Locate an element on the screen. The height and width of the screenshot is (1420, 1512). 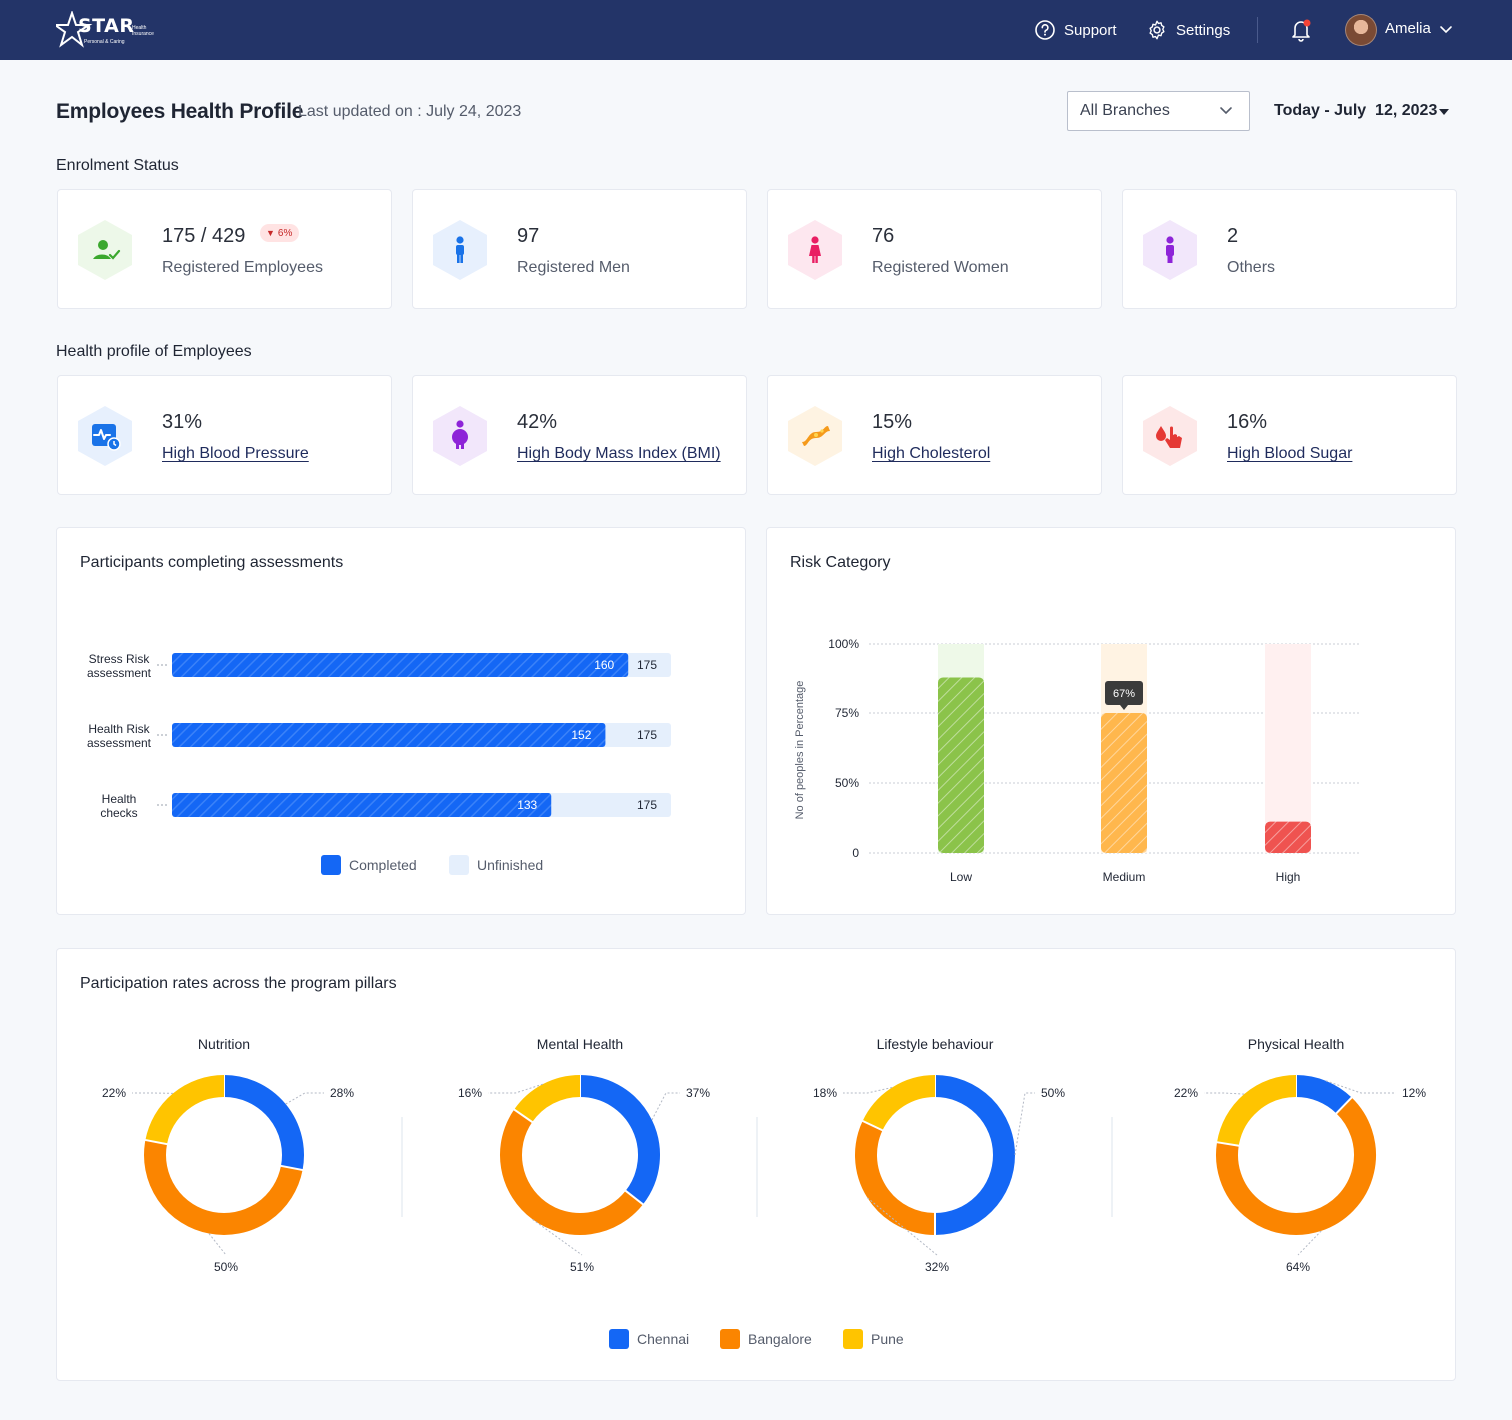
health-metric-card: 15% High Cholesterol is located at coordinates (934, 435).